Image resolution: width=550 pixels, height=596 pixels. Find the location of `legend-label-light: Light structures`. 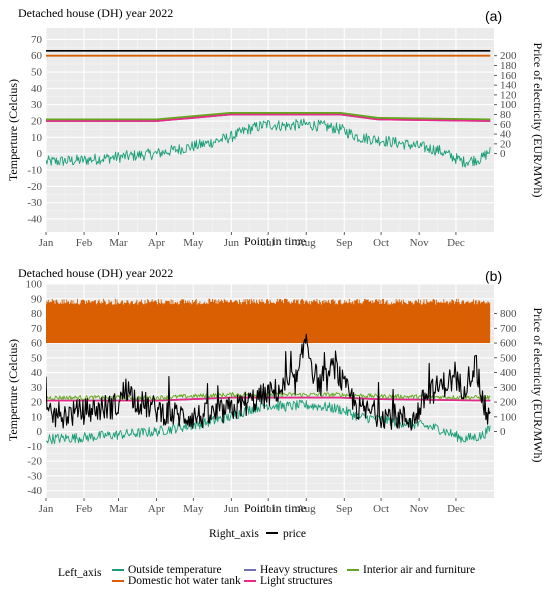

legend-label-light: Light structures is located at coordinates (296, 581).